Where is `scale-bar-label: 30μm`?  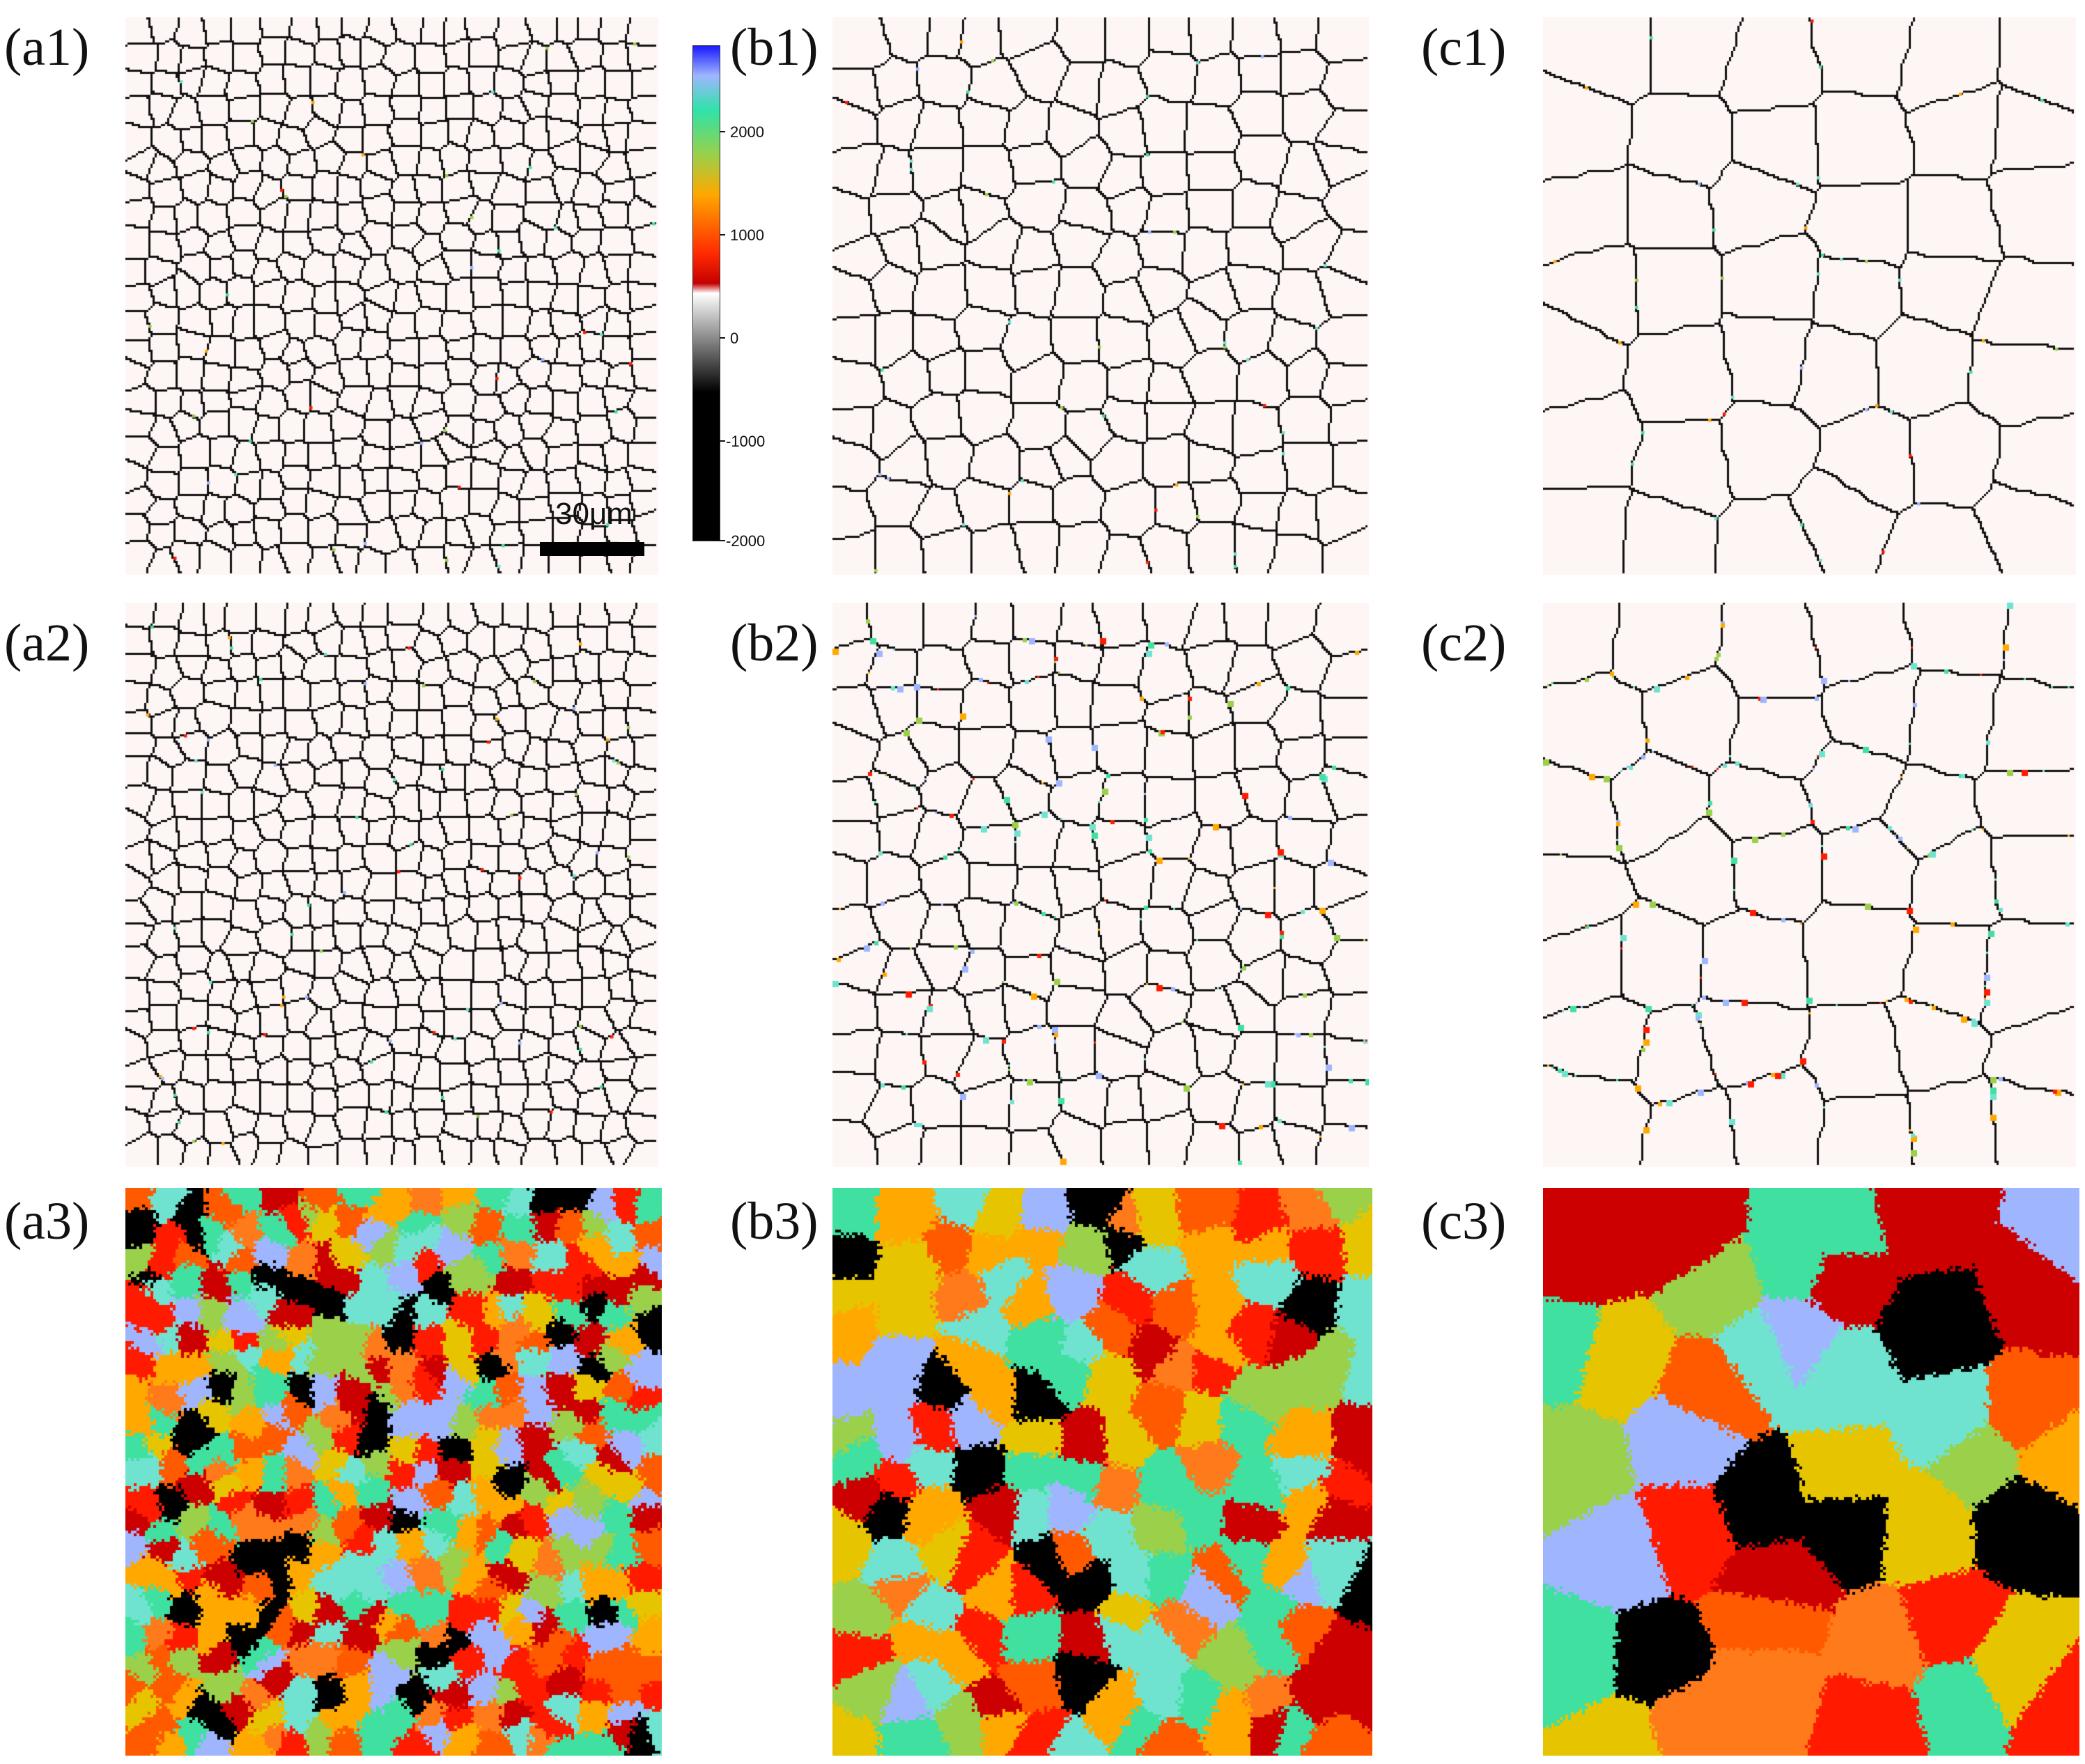
scale-bar-label: 30μm is located at coordinates (594, 514).